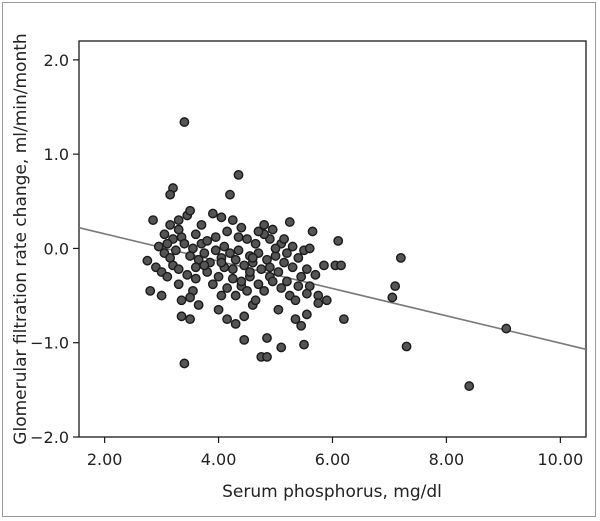  Describe the element at coordinates (333, 459) in the screenshot. I see `x-tick-label: 6.00` at that location.